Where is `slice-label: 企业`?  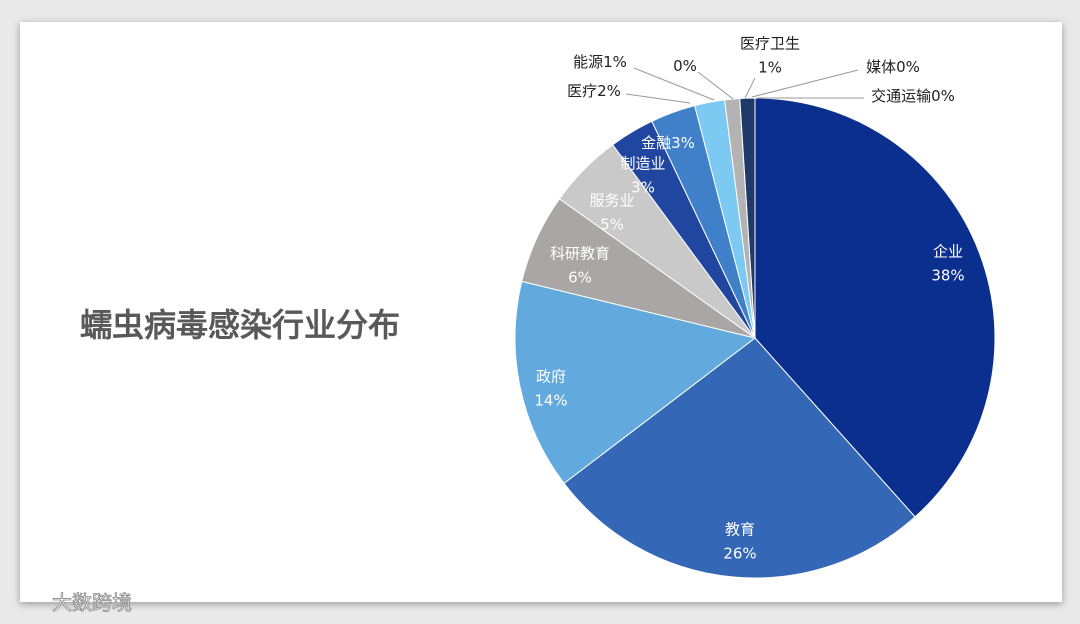
slice-label: 企业 is located at coordinates (948, 252).